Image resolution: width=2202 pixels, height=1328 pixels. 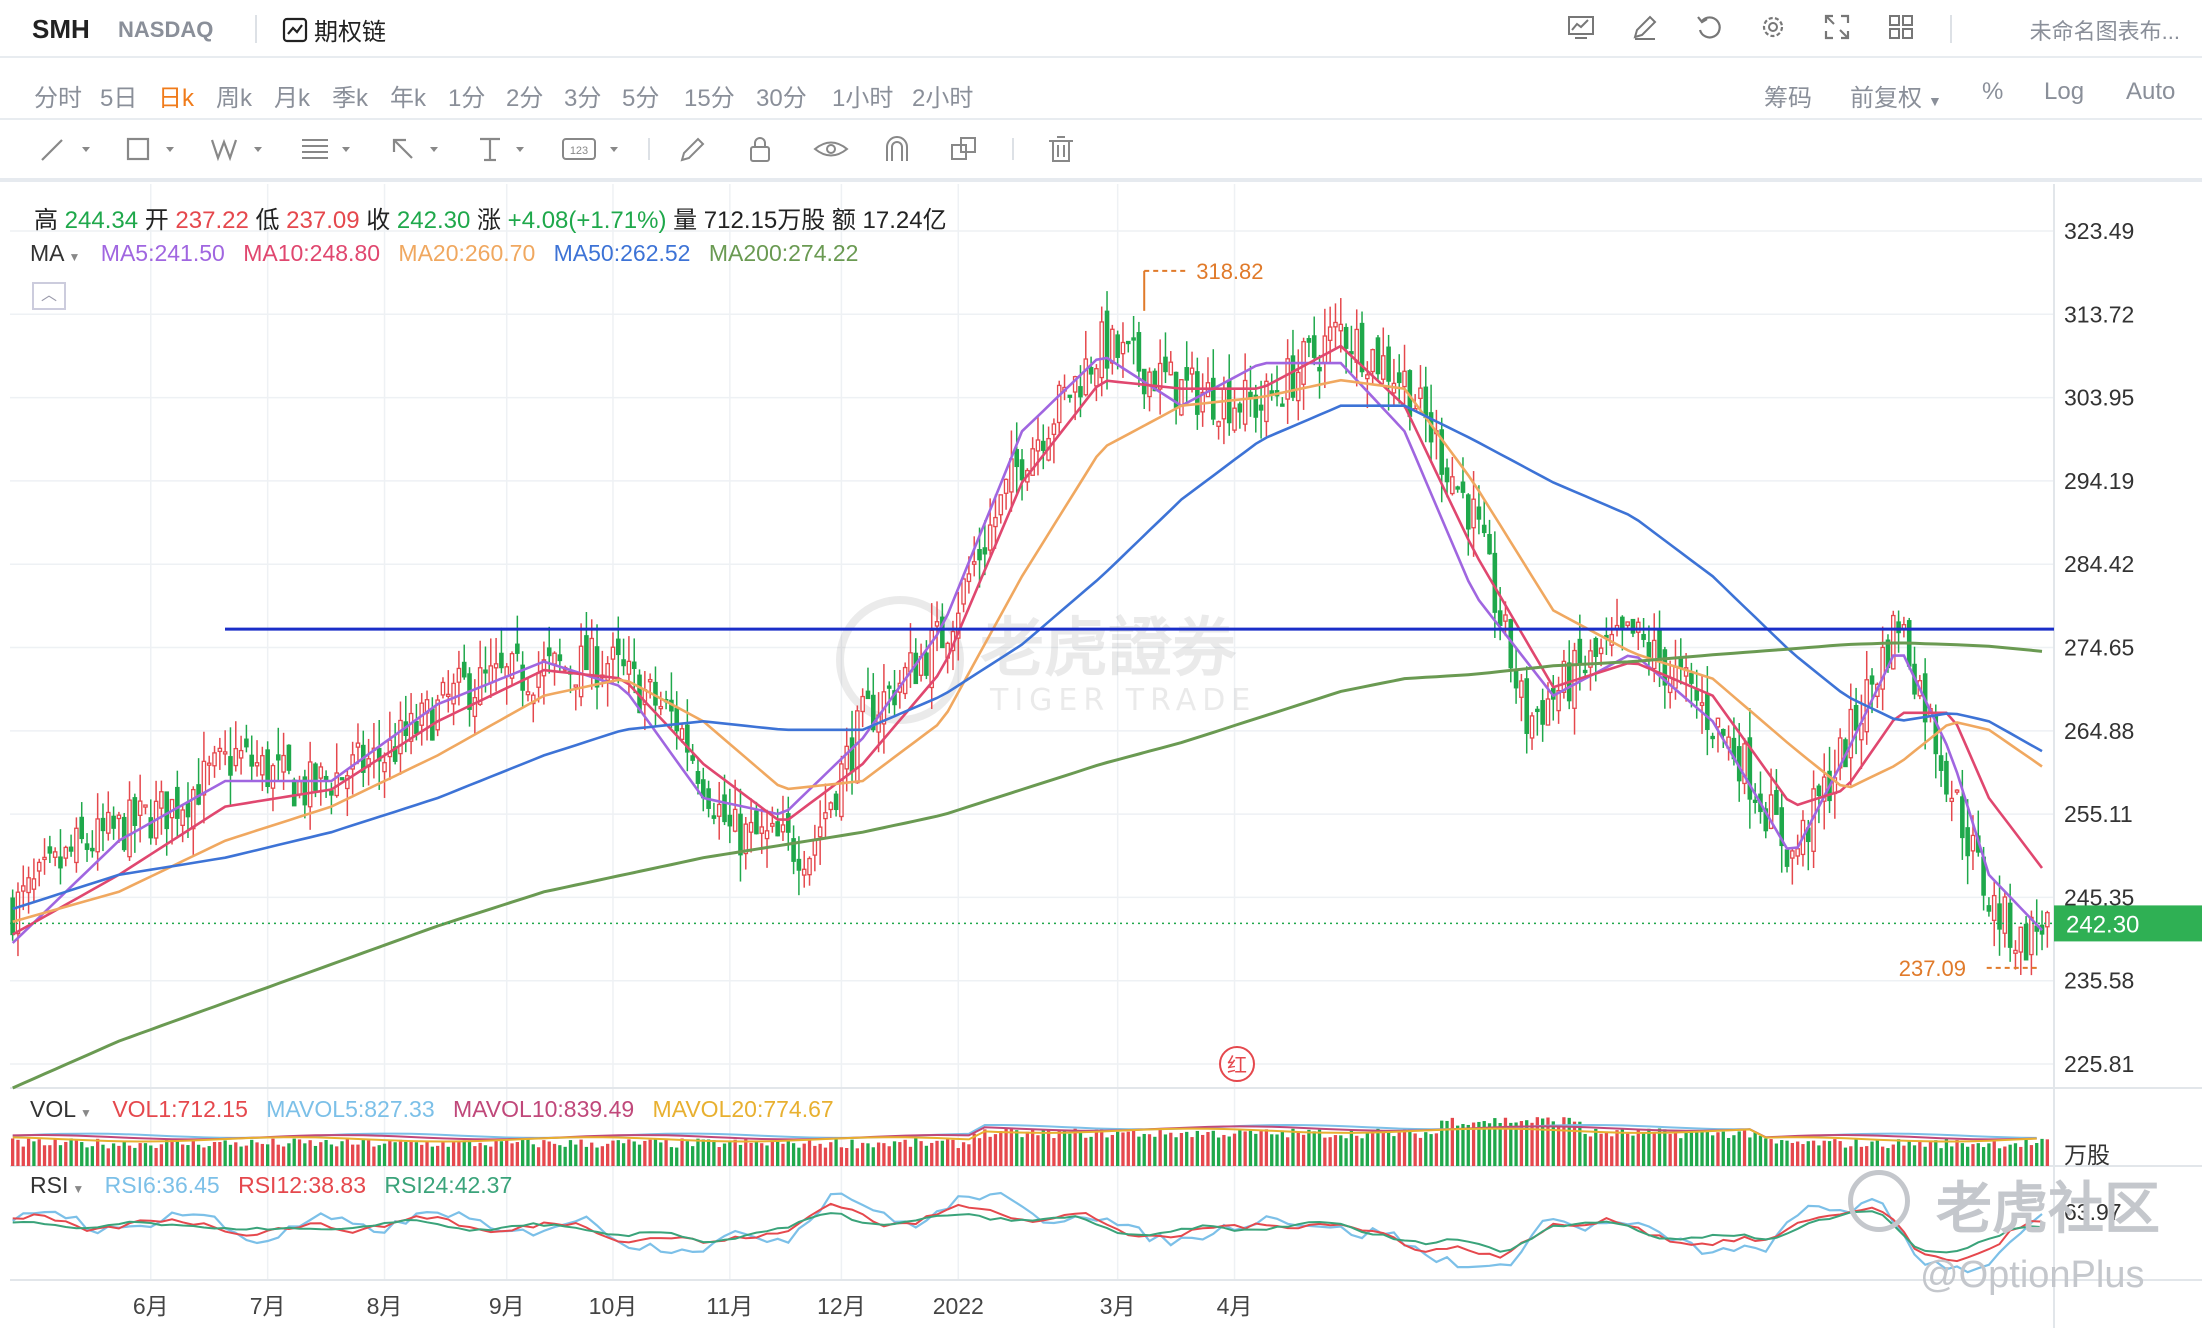 What do you see at coordinates (1061, 149) in the screenshot?
I see `trash-icon` at bounding box center [1061, 149].